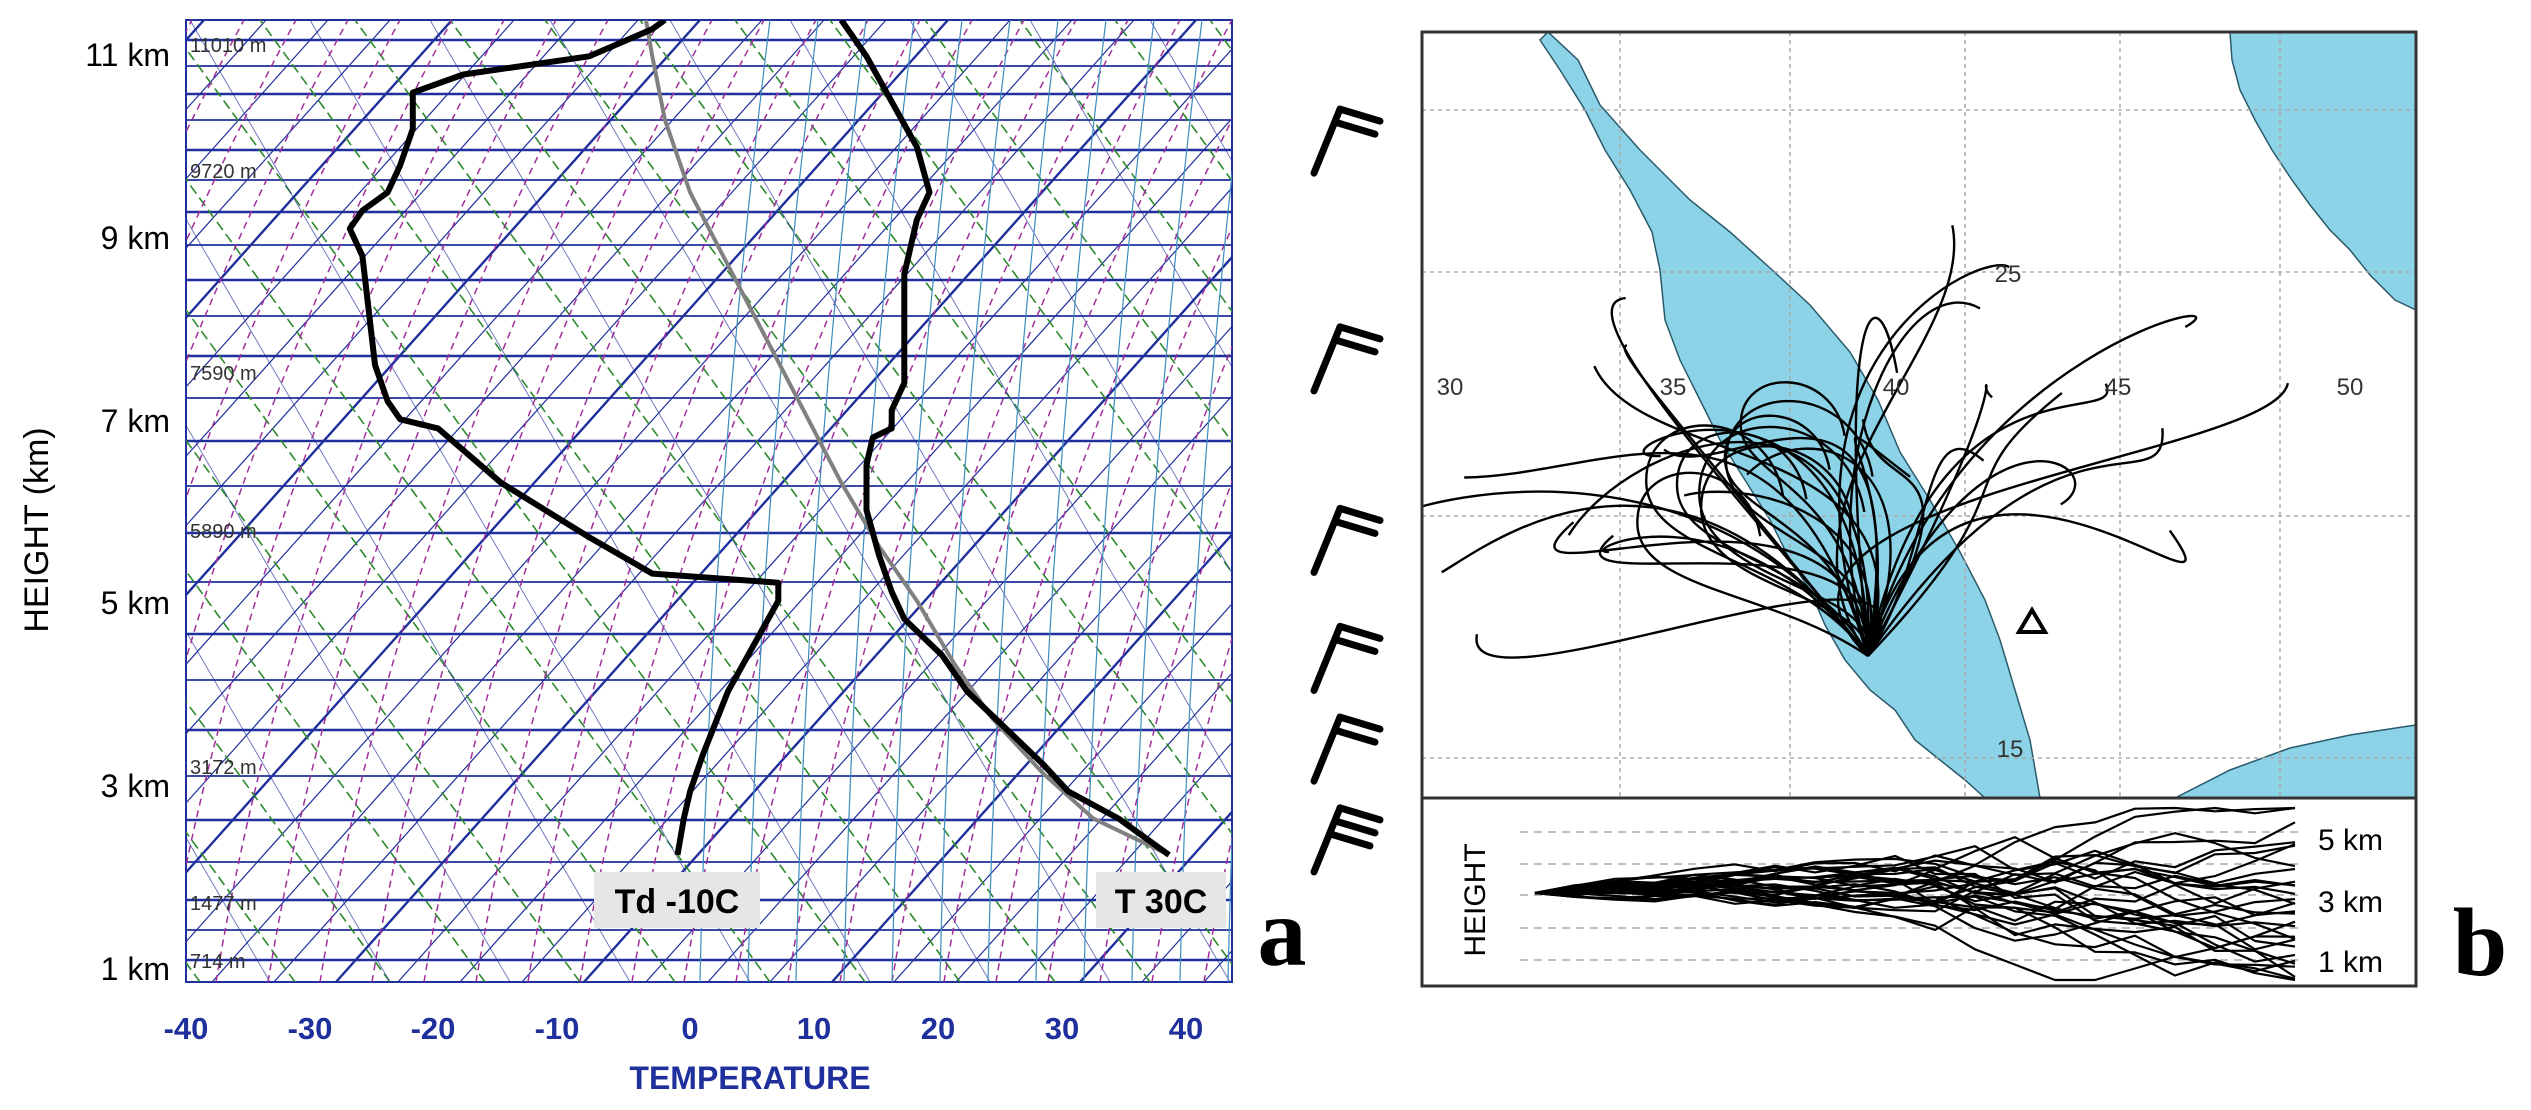 The width and height of the screenshot is (2531, 1110). Describe the element at coordinates (2118, 387) in the screenshot. I see `lon-label-45: 45` at that location.